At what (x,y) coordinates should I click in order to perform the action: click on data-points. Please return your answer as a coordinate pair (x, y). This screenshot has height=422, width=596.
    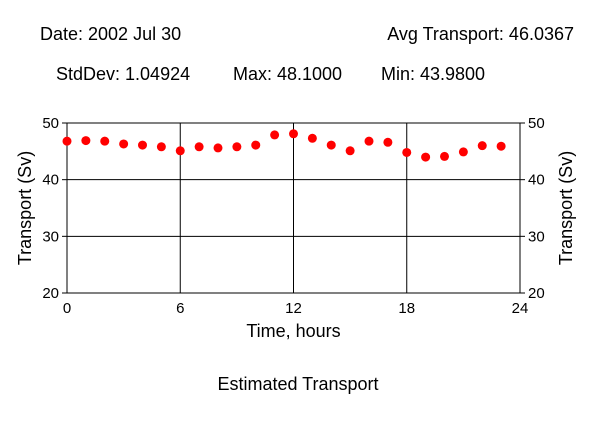
    Looking at the image, I should click on (284, 145).